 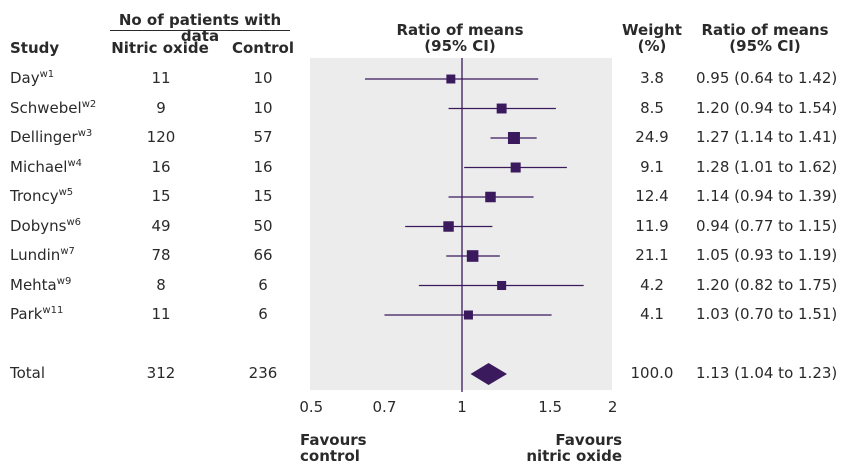 What do you see at coordinates (32, 78) in the screenshot?
I see `study-name: Dayw1` at bounding box center [32, 78].